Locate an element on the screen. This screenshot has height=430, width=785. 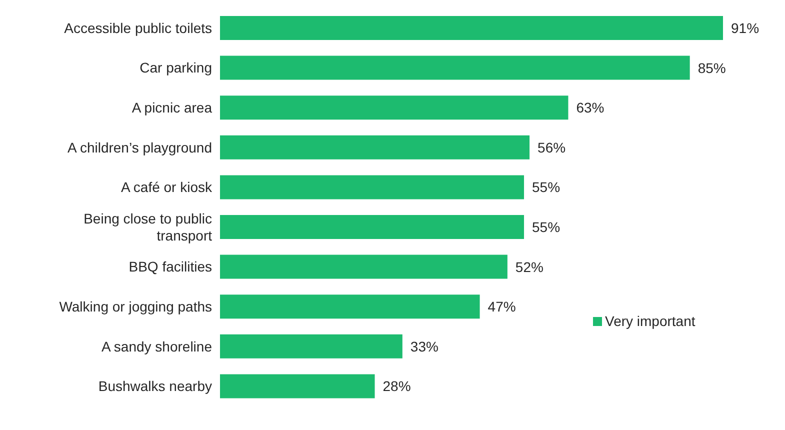
y-tick-label: BBQ facilities is located at coordinates (170, 266).